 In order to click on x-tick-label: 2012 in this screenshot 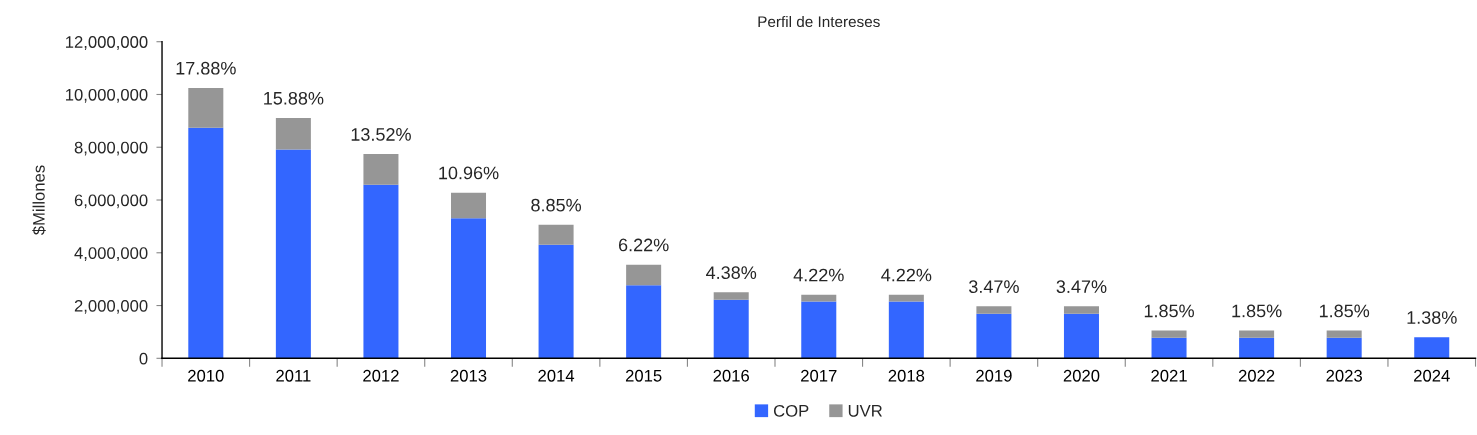, I will do `click(381, 375)`.